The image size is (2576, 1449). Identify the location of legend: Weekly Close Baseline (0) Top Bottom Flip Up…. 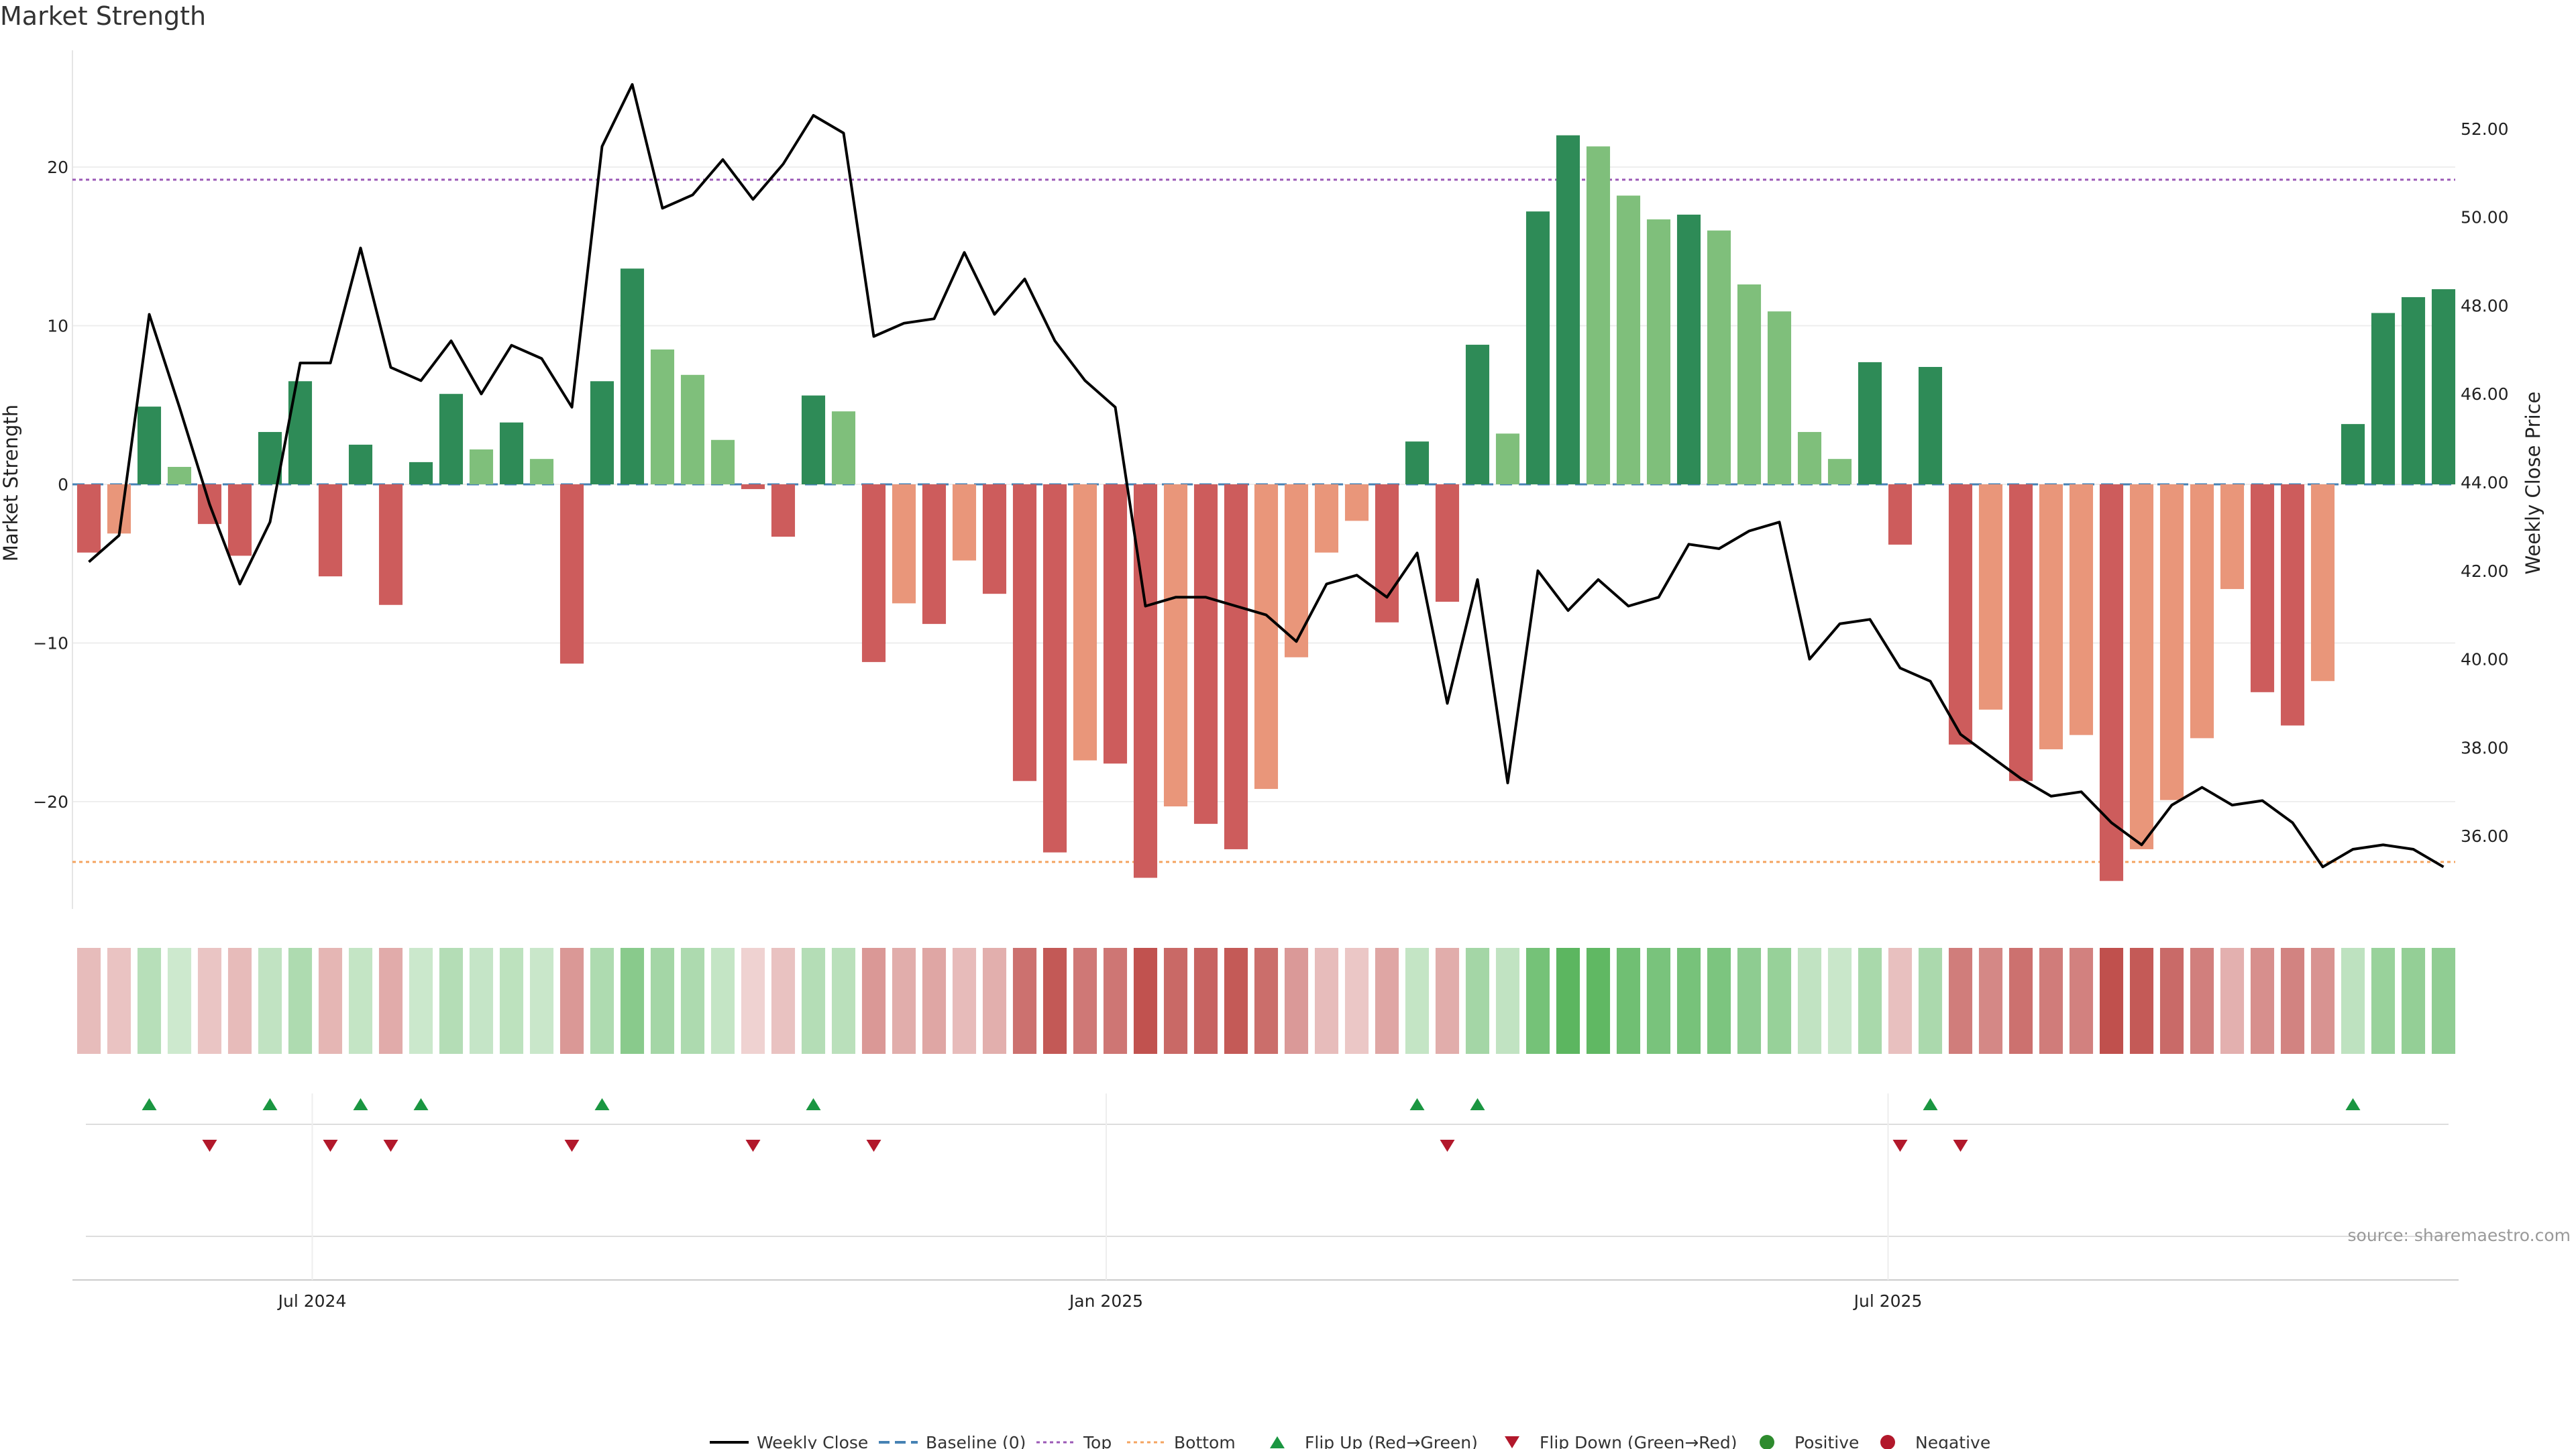
(1350, 1441).